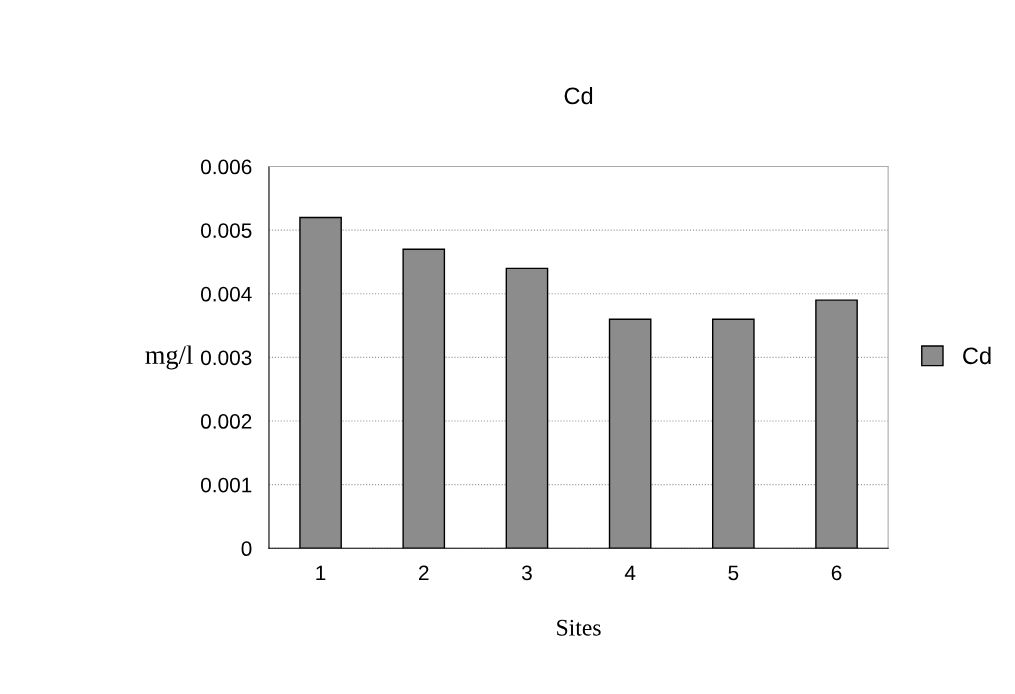  Describe the element at coordinates (321, 573) in the screenshot. I see `x-tick-label: 1` at that location.